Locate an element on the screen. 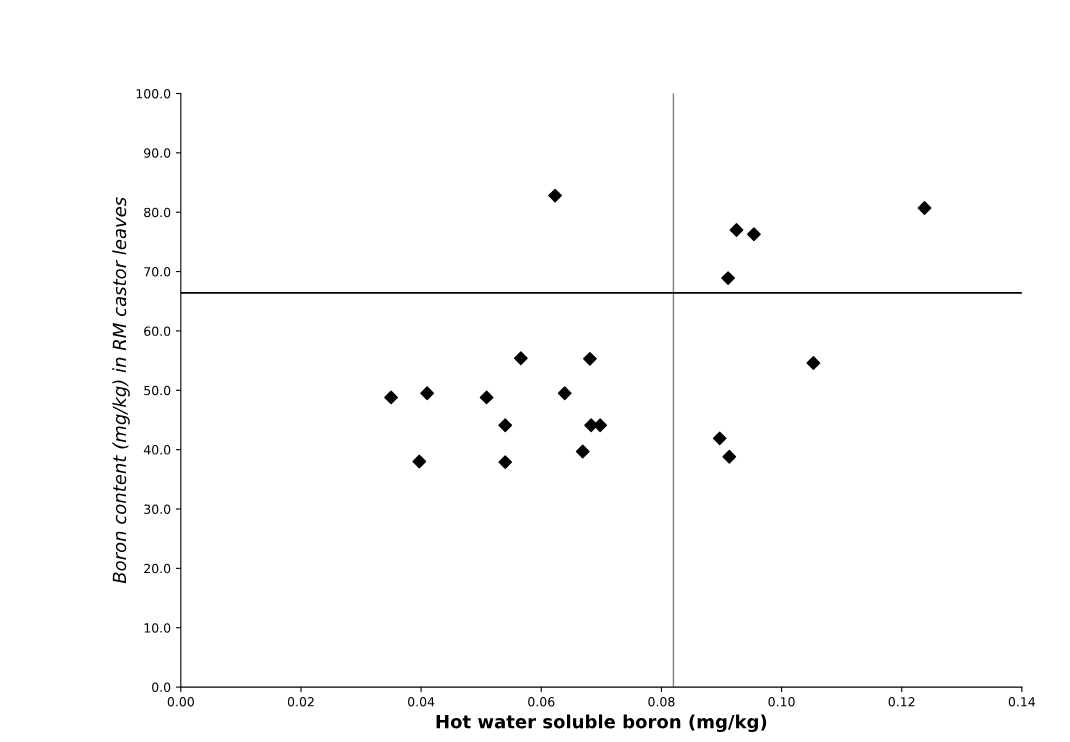 The height and width of the screenshot is (742, 1070). y-tick-label: 80.0 is located at coordinates (157, 212).